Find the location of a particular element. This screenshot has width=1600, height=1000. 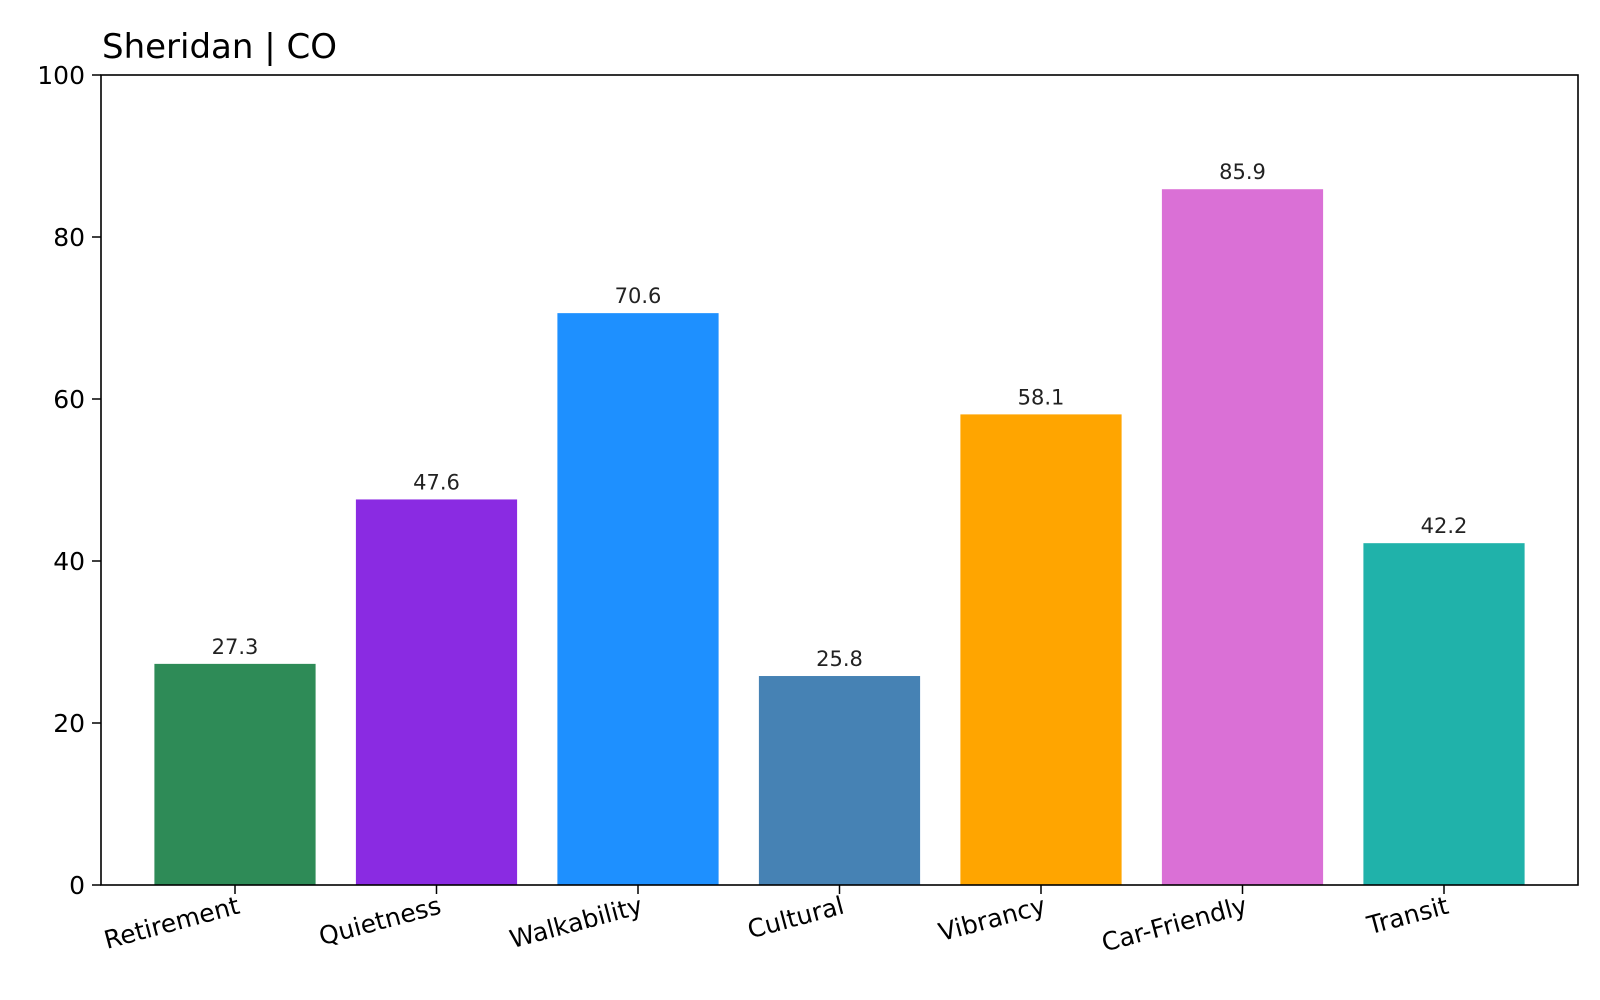

data-label: 25.8 is located at coordinates (839, 659).